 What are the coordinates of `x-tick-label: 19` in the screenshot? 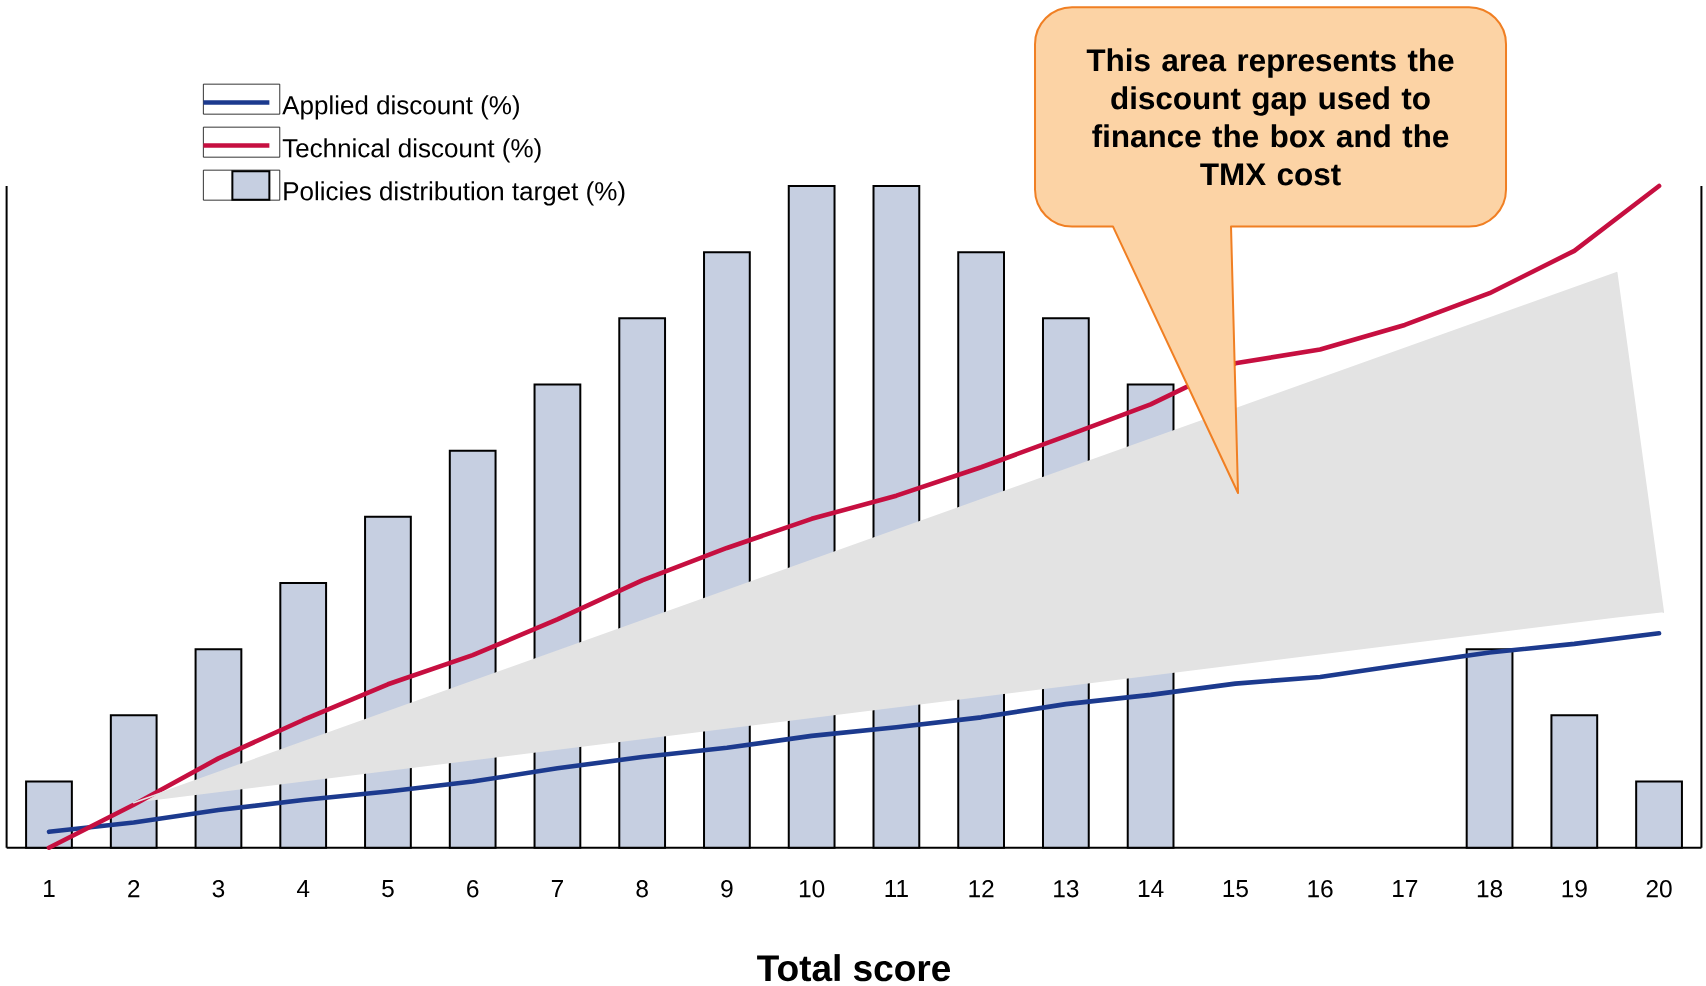 It's located at (1574, 889).